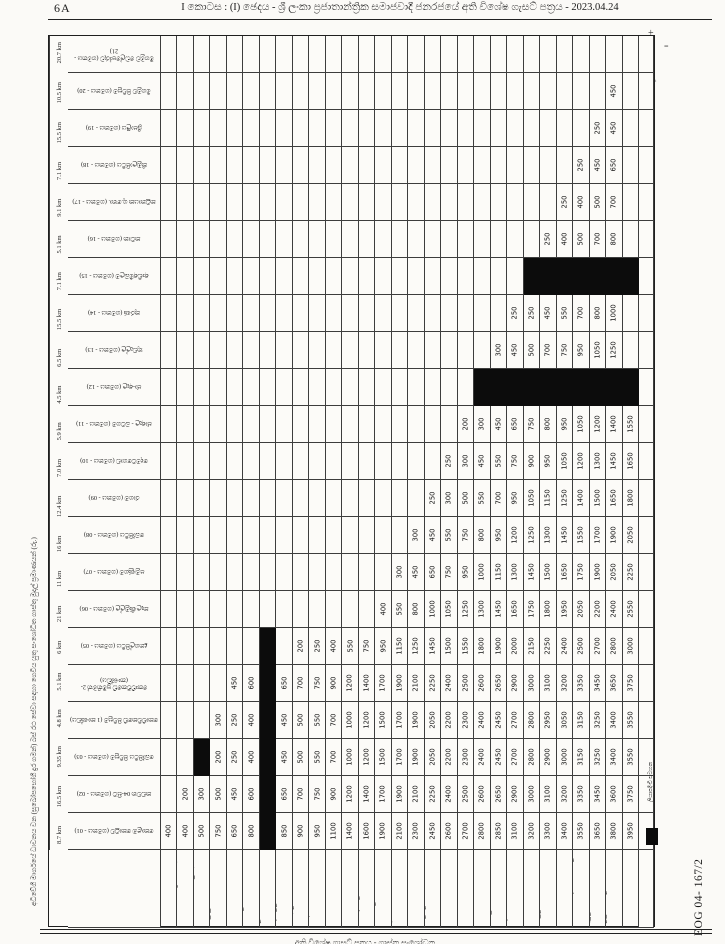  Describe the element at coordinates (548, 646) in the screenshot. I see `fare-cell: 2250` at that location.